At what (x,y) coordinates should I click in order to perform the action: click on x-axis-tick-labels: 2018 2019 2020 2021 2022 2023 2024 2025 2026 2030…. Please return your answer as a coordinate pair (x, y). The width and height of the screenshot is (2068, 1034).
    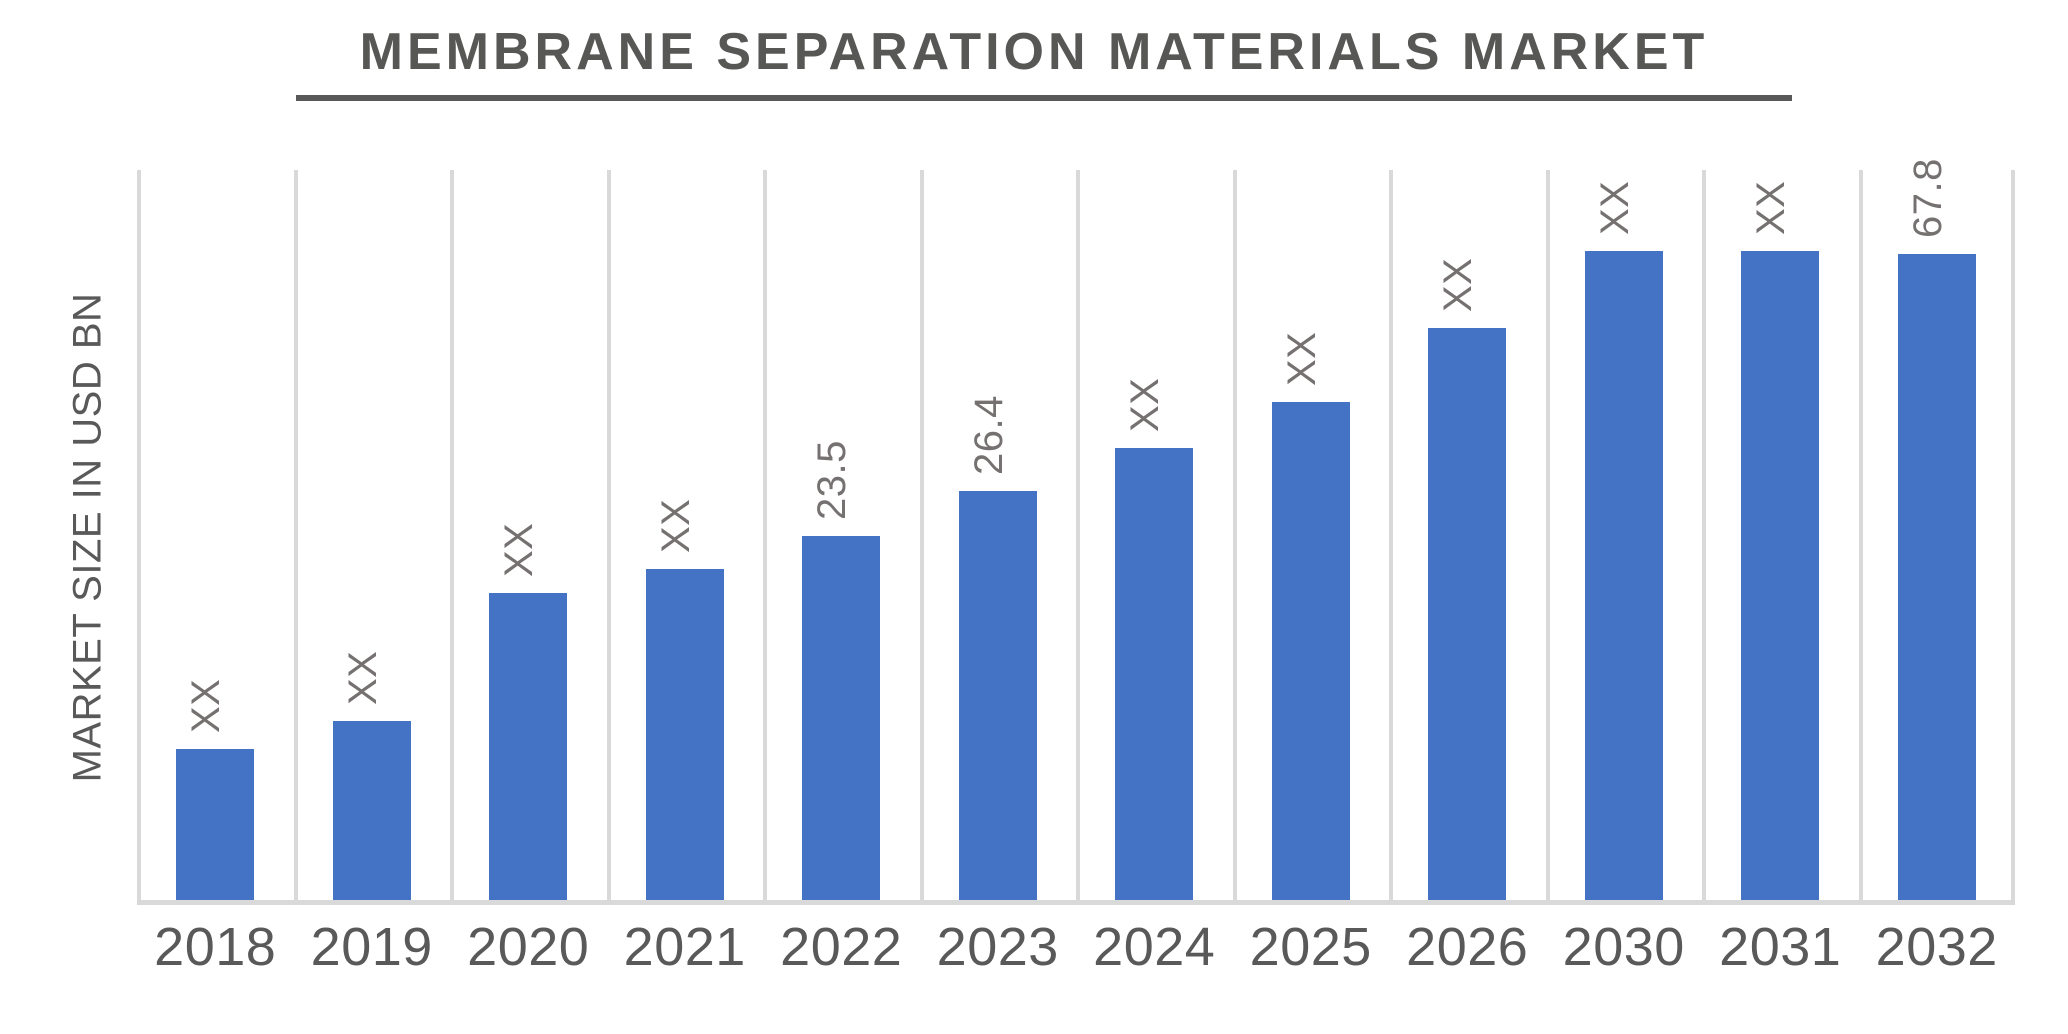
    Looking at the image, I should click on (1076, 956).